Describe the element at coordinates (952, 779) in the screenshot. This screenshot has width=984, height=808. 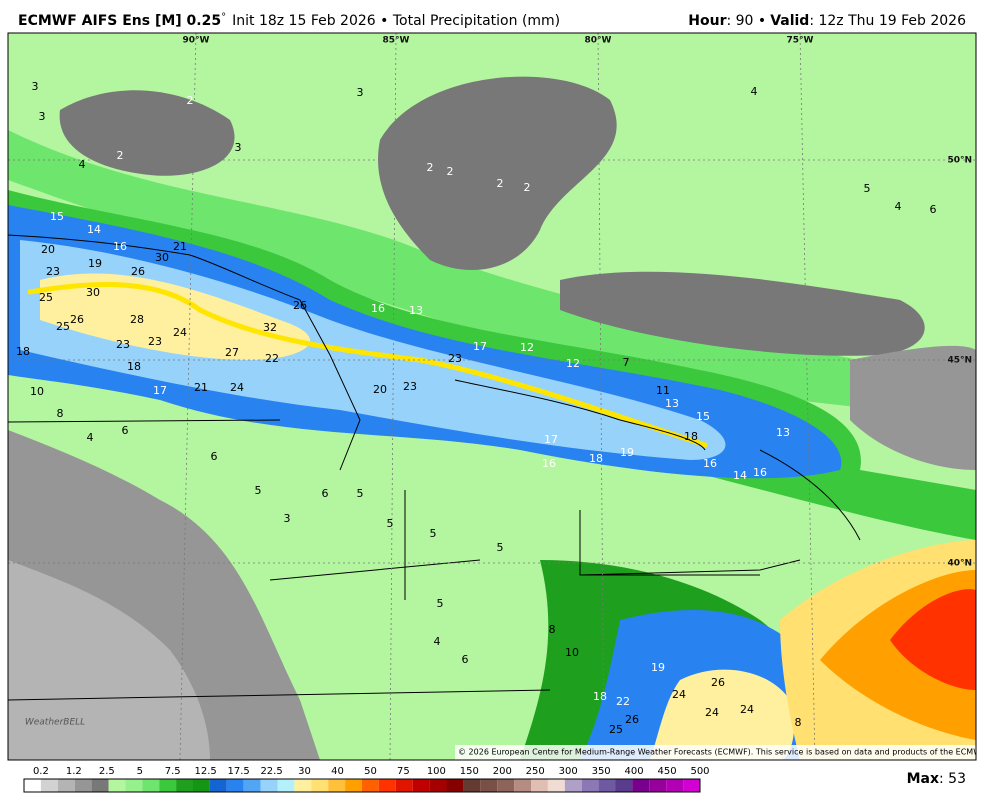
I see `max-value: : 53` at that location.